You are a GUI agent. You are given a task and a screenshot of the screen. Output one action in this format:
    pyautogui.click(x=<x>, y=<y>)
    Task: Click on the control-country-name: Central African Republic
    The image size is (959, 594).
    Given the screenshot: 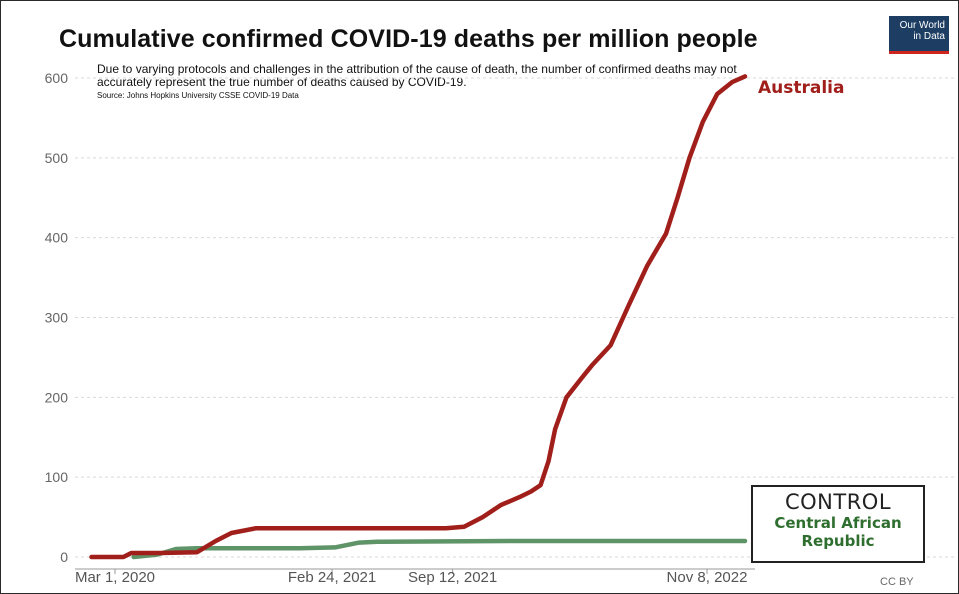 What is the action you would take?
    pyautogui.click(x=838, y=532)
    